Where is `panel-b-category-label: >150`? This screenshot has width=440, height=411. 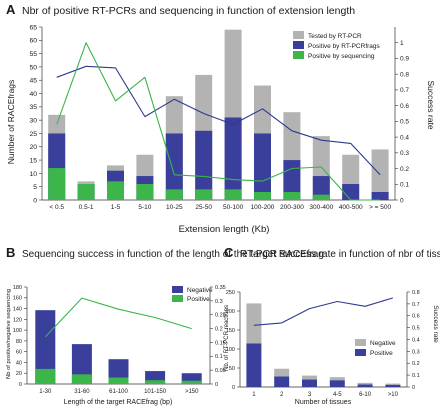 panel-b-category-label: >150 is located at coordinates (192, 392).